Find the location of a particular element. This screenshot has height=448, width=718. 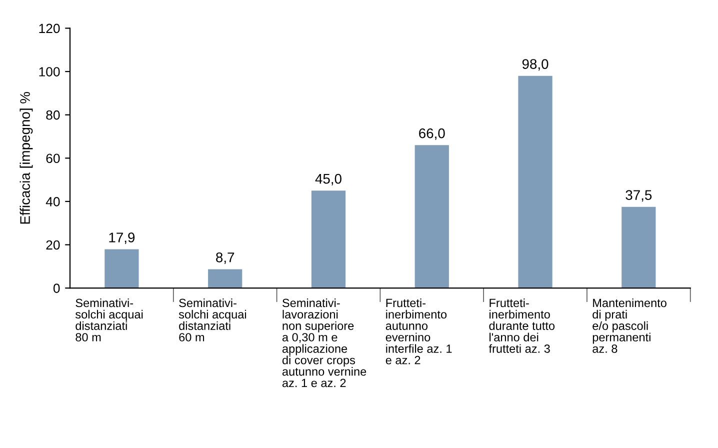

data-label: 37,5 is located at coordinates (639, 196).